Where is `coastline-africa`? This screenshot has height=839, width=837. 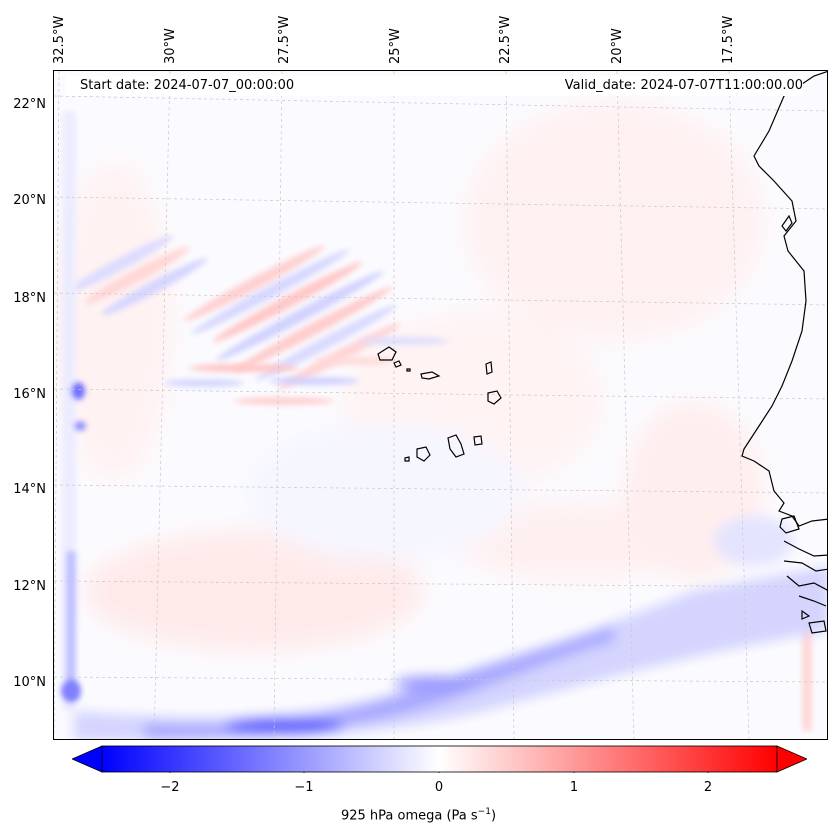
coastline-africa is located at coordinates (784, 352).